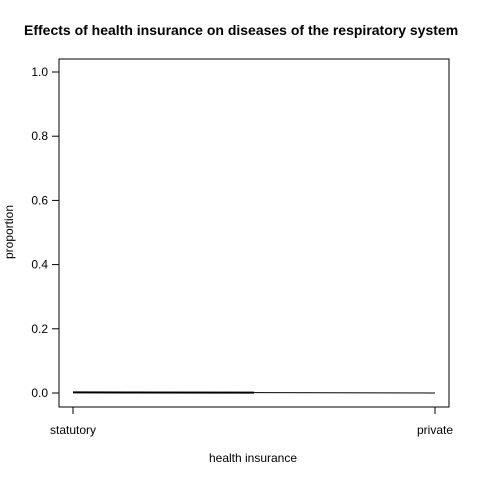 This screenshot has height=480, width=480. What do you see at coordinates (39, 200) in the screenshot?
I see `y-tick-label: 0.6` at bounding box center [39, 200].